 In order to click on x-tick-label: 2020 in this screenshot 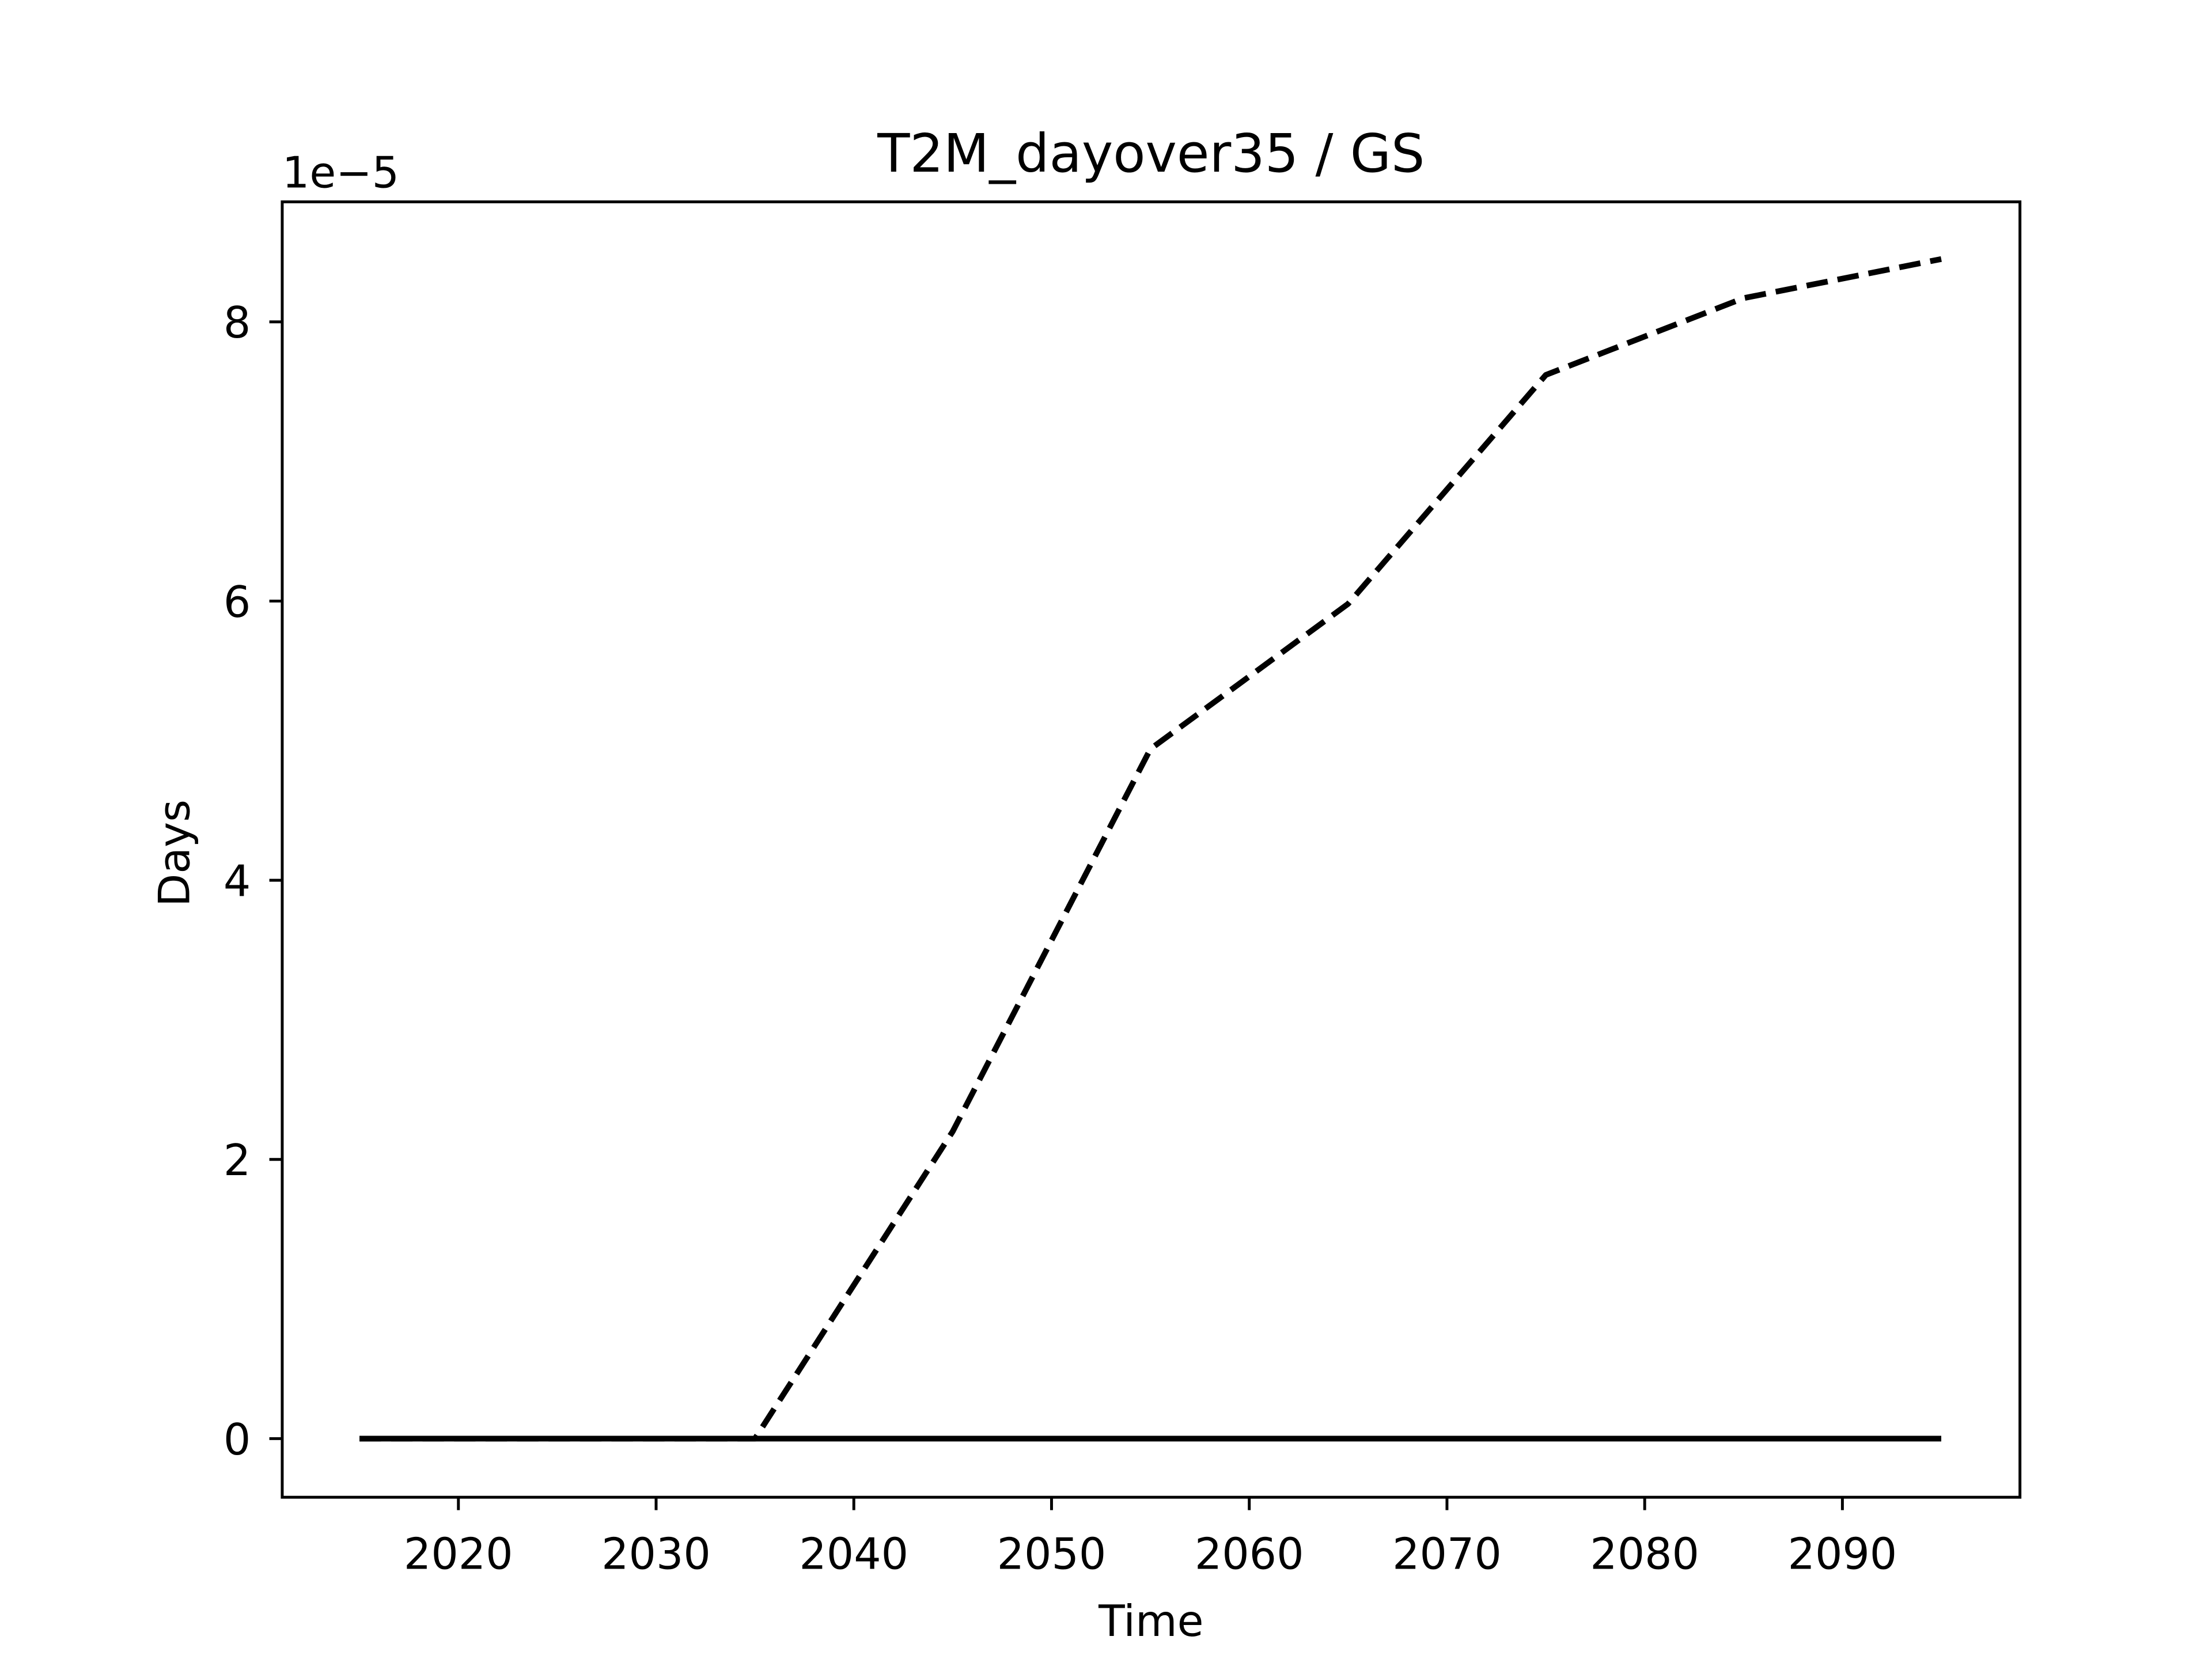, I will do `click(458, 1554)`.